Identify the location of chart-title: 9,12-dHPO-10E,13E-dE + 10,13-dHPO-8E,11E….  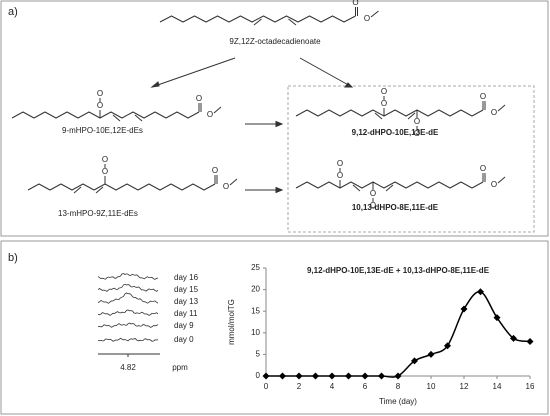
(398, 270).